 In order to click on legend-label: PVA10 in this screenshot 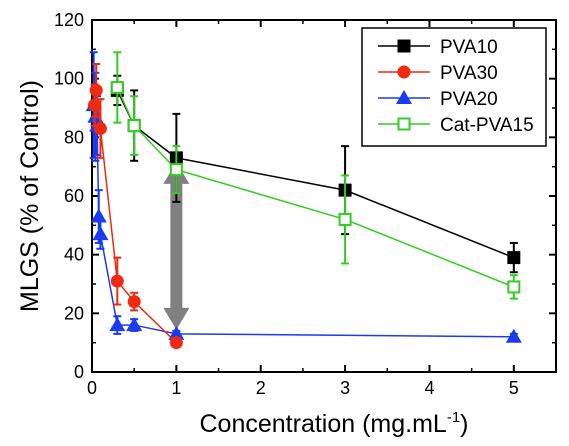, I will do `click(469, 47)`.